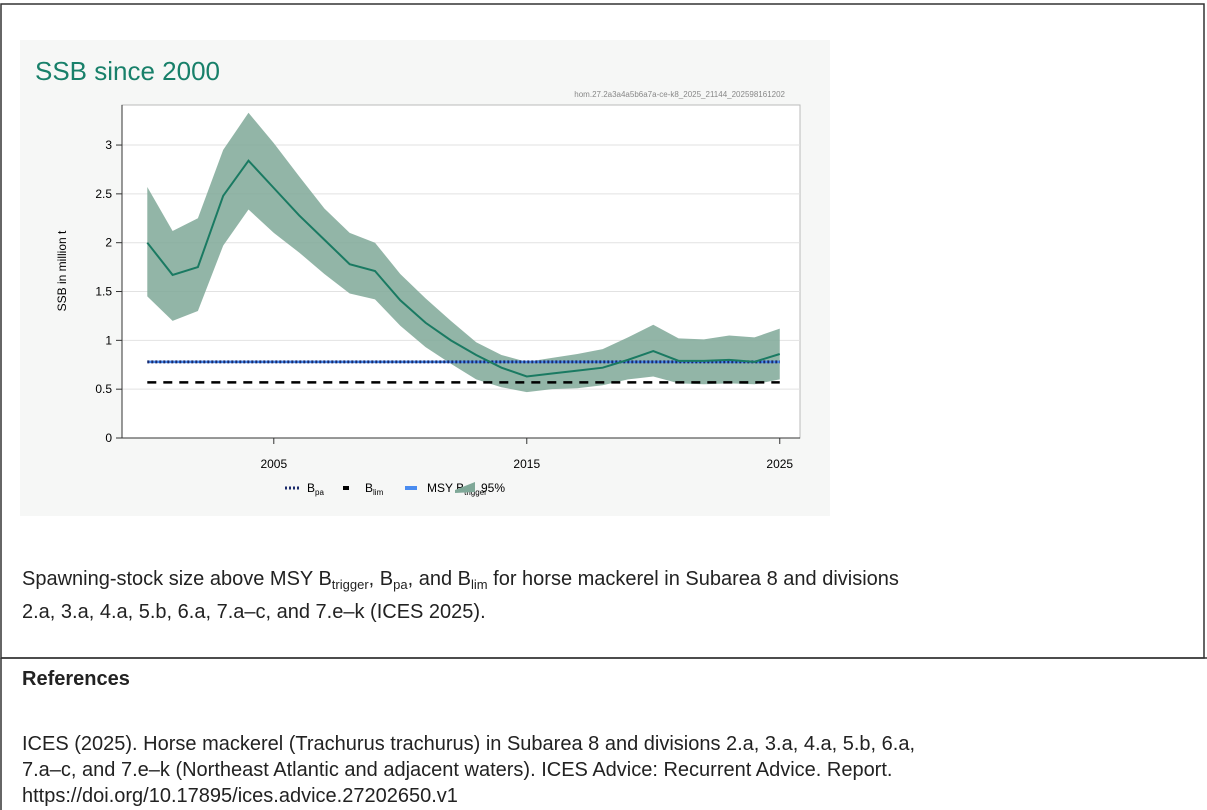 The width and height of the screenshot is (1207, 810). I want to click on references-heading: References, so click(76, 679).